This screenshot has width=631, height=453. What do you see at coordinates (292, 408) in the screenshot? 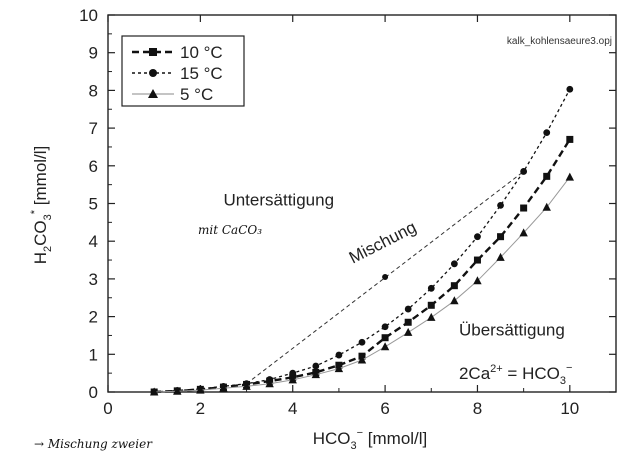
I see `x-tick-label: 4` at bounding box center [292, 408].